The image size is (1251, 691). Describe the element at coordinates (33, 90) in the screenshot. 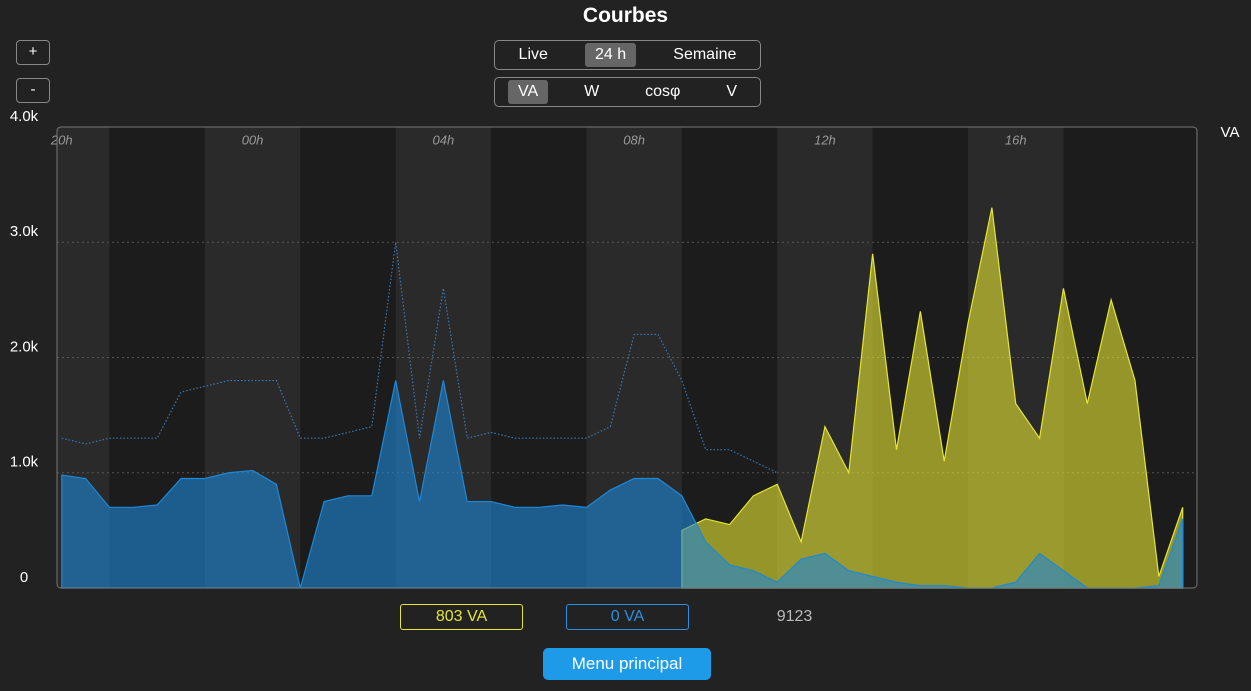

I see `zoom-out-button: -` at that location.